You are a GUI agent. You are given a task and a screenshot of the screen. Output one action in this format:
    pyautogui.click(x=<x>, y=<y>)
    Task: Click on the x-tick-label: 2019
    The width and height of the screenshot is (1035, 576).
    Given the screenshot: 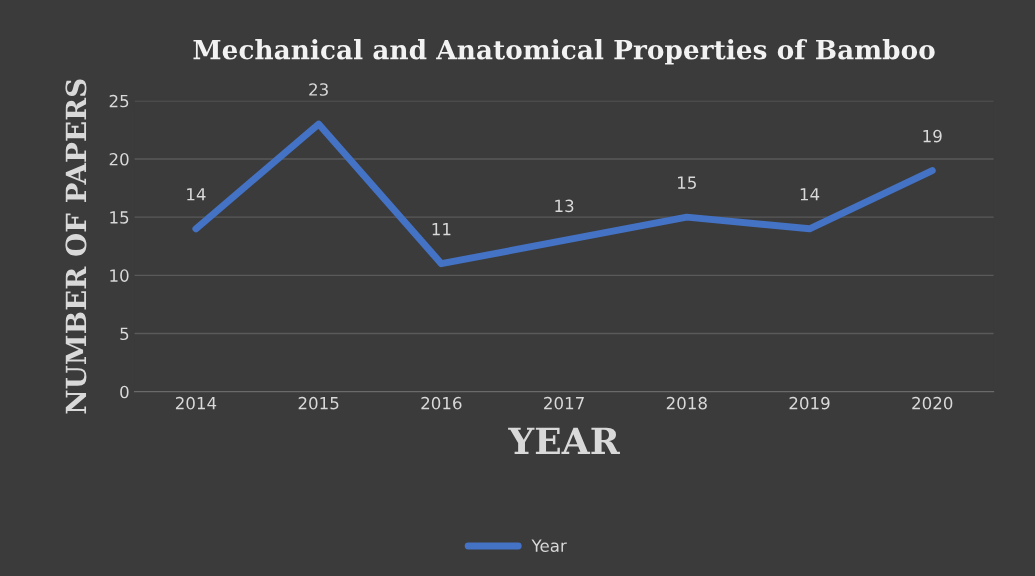 What is the action you would take?
    pyautogui.click(x=809, y=403)
    